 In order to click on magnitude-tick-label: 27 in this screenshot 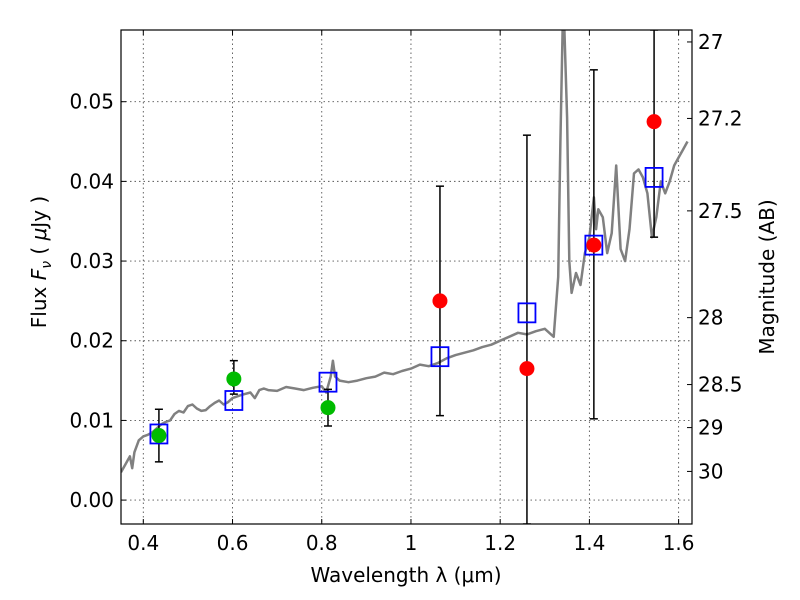, I will do `click(710, 42)`.